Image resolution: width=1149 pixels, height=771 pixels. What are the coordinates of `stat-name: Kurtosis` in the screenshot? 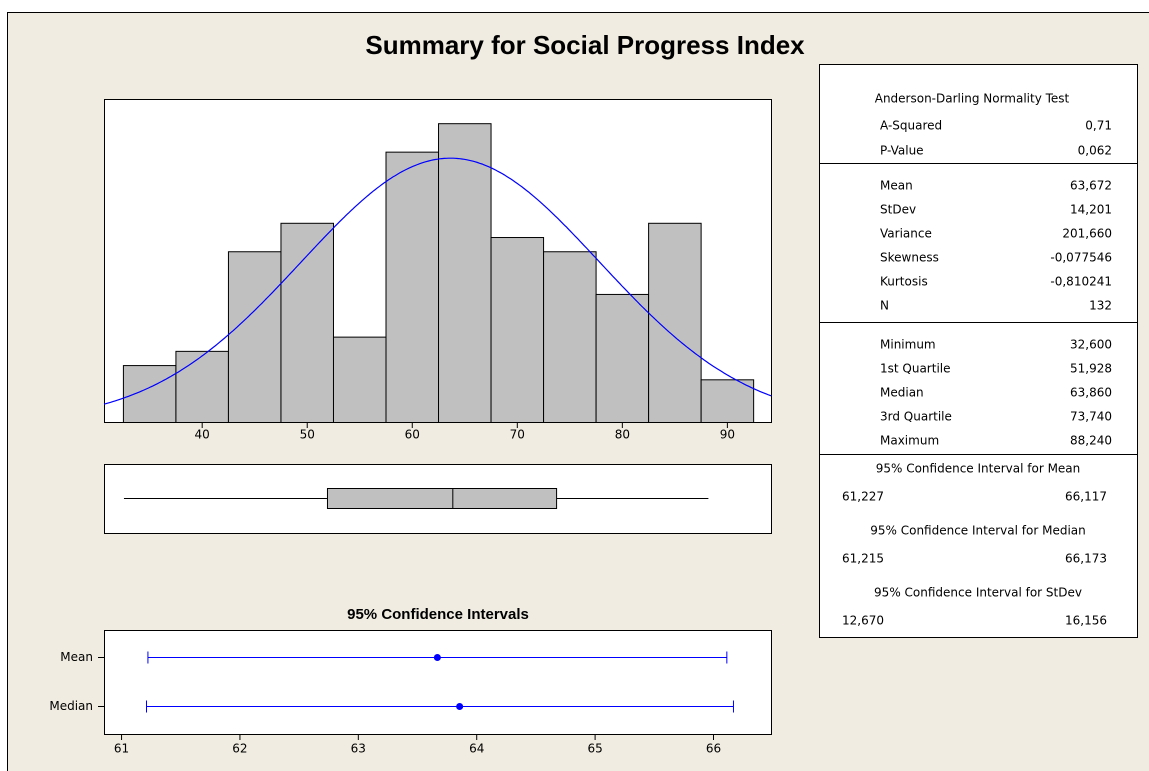 It's located at (904, 282).